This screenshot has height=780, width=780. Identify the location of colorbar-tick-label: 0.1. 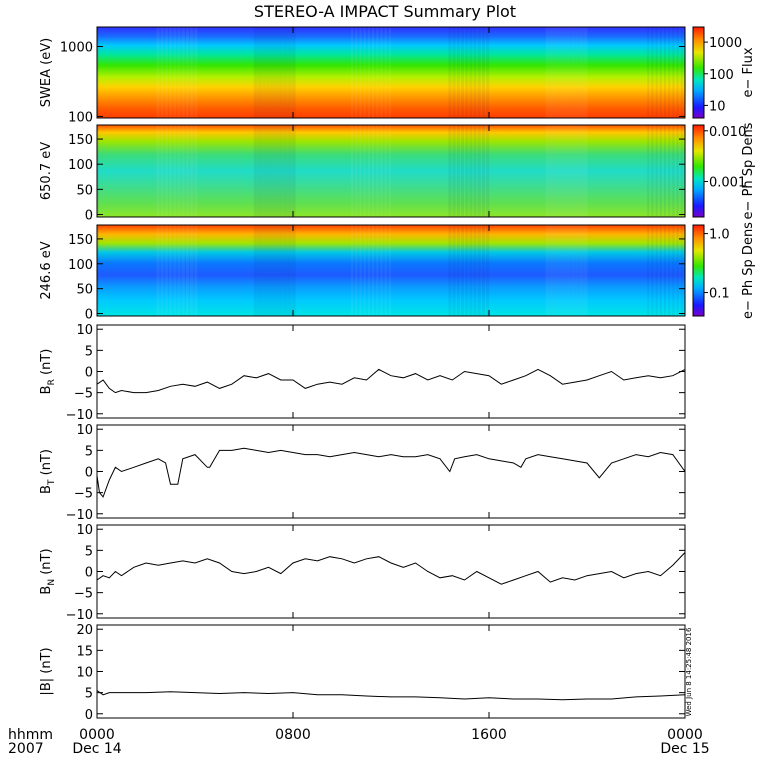
(719, 294).